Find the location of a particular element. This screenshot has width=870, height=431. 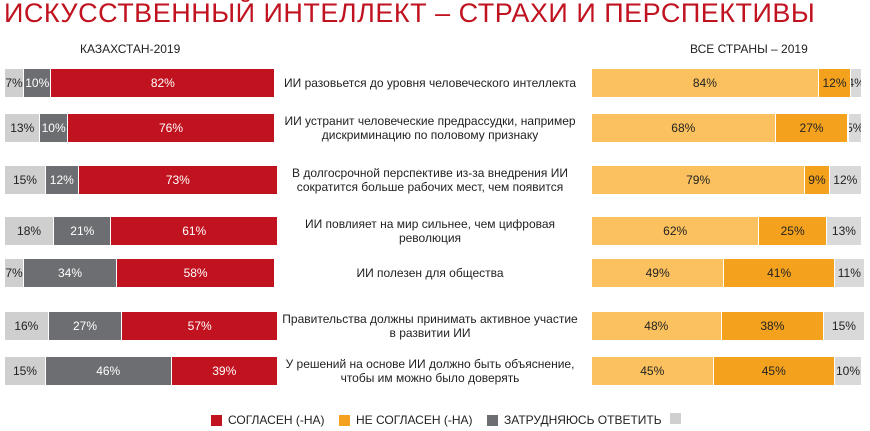

value-label: 41% is located at coordinates (779, 273).